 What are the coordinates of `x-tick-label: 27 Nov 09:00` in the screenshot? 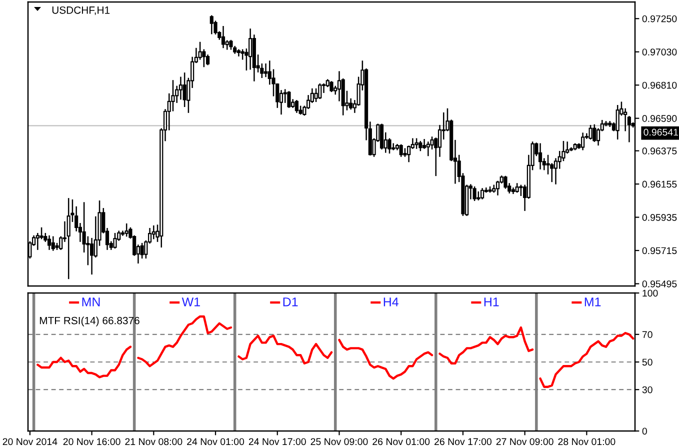 It's located at (525, 442).